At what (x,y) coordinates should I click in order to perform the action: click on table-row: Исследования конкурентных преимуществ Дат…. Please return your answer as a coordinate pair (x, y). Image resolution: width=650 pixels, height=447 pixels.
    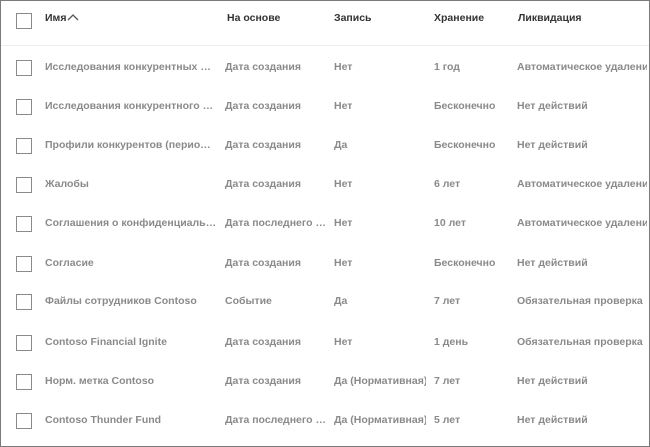
    Looking at the image, I should click on (325, 67).